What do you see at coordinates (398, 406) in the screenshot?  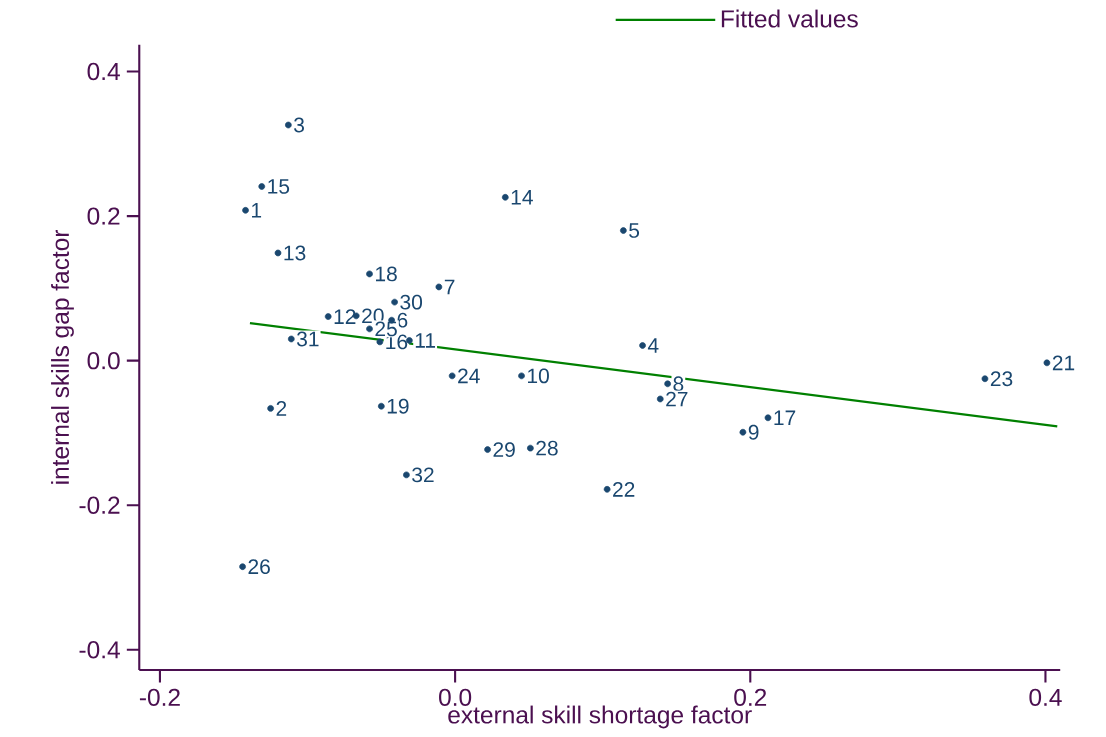 I see `annotation: 19` at bounding box center [398, 406].